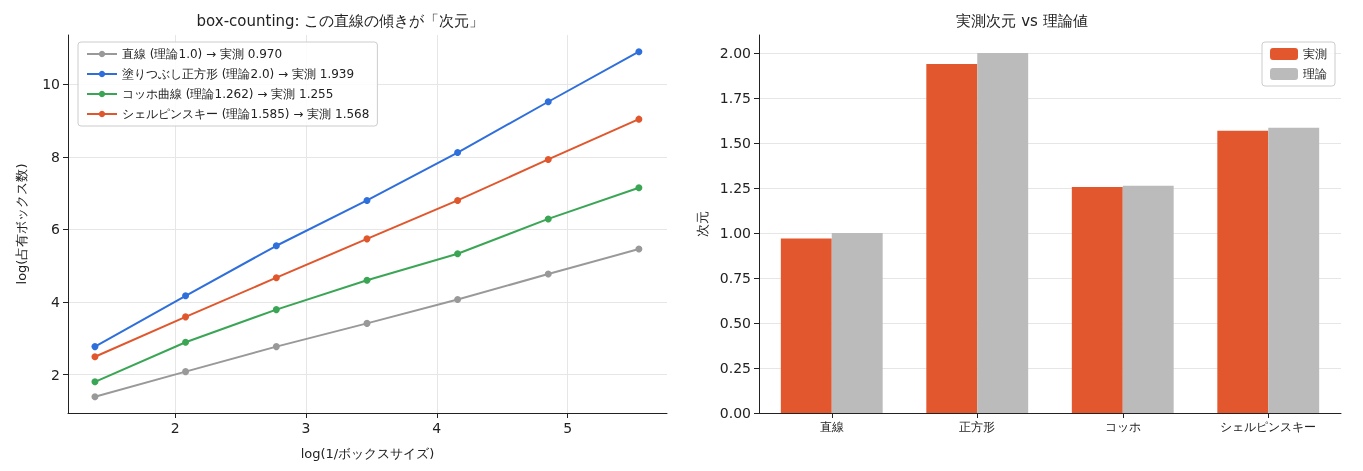 This screenshot has width=1363, height=471. What do you see at coordinates (56, 229) in the screenshot?
I see `y-tick-label: 6` at bounding box center [56, 229].